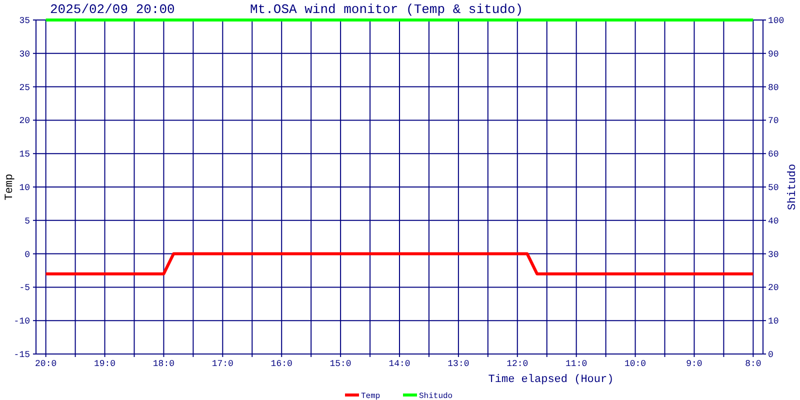  What do you see at coordinates (10, 187) in the screenshot?
I see `y-axis-title: Temp` at bounding box center [10, 187].